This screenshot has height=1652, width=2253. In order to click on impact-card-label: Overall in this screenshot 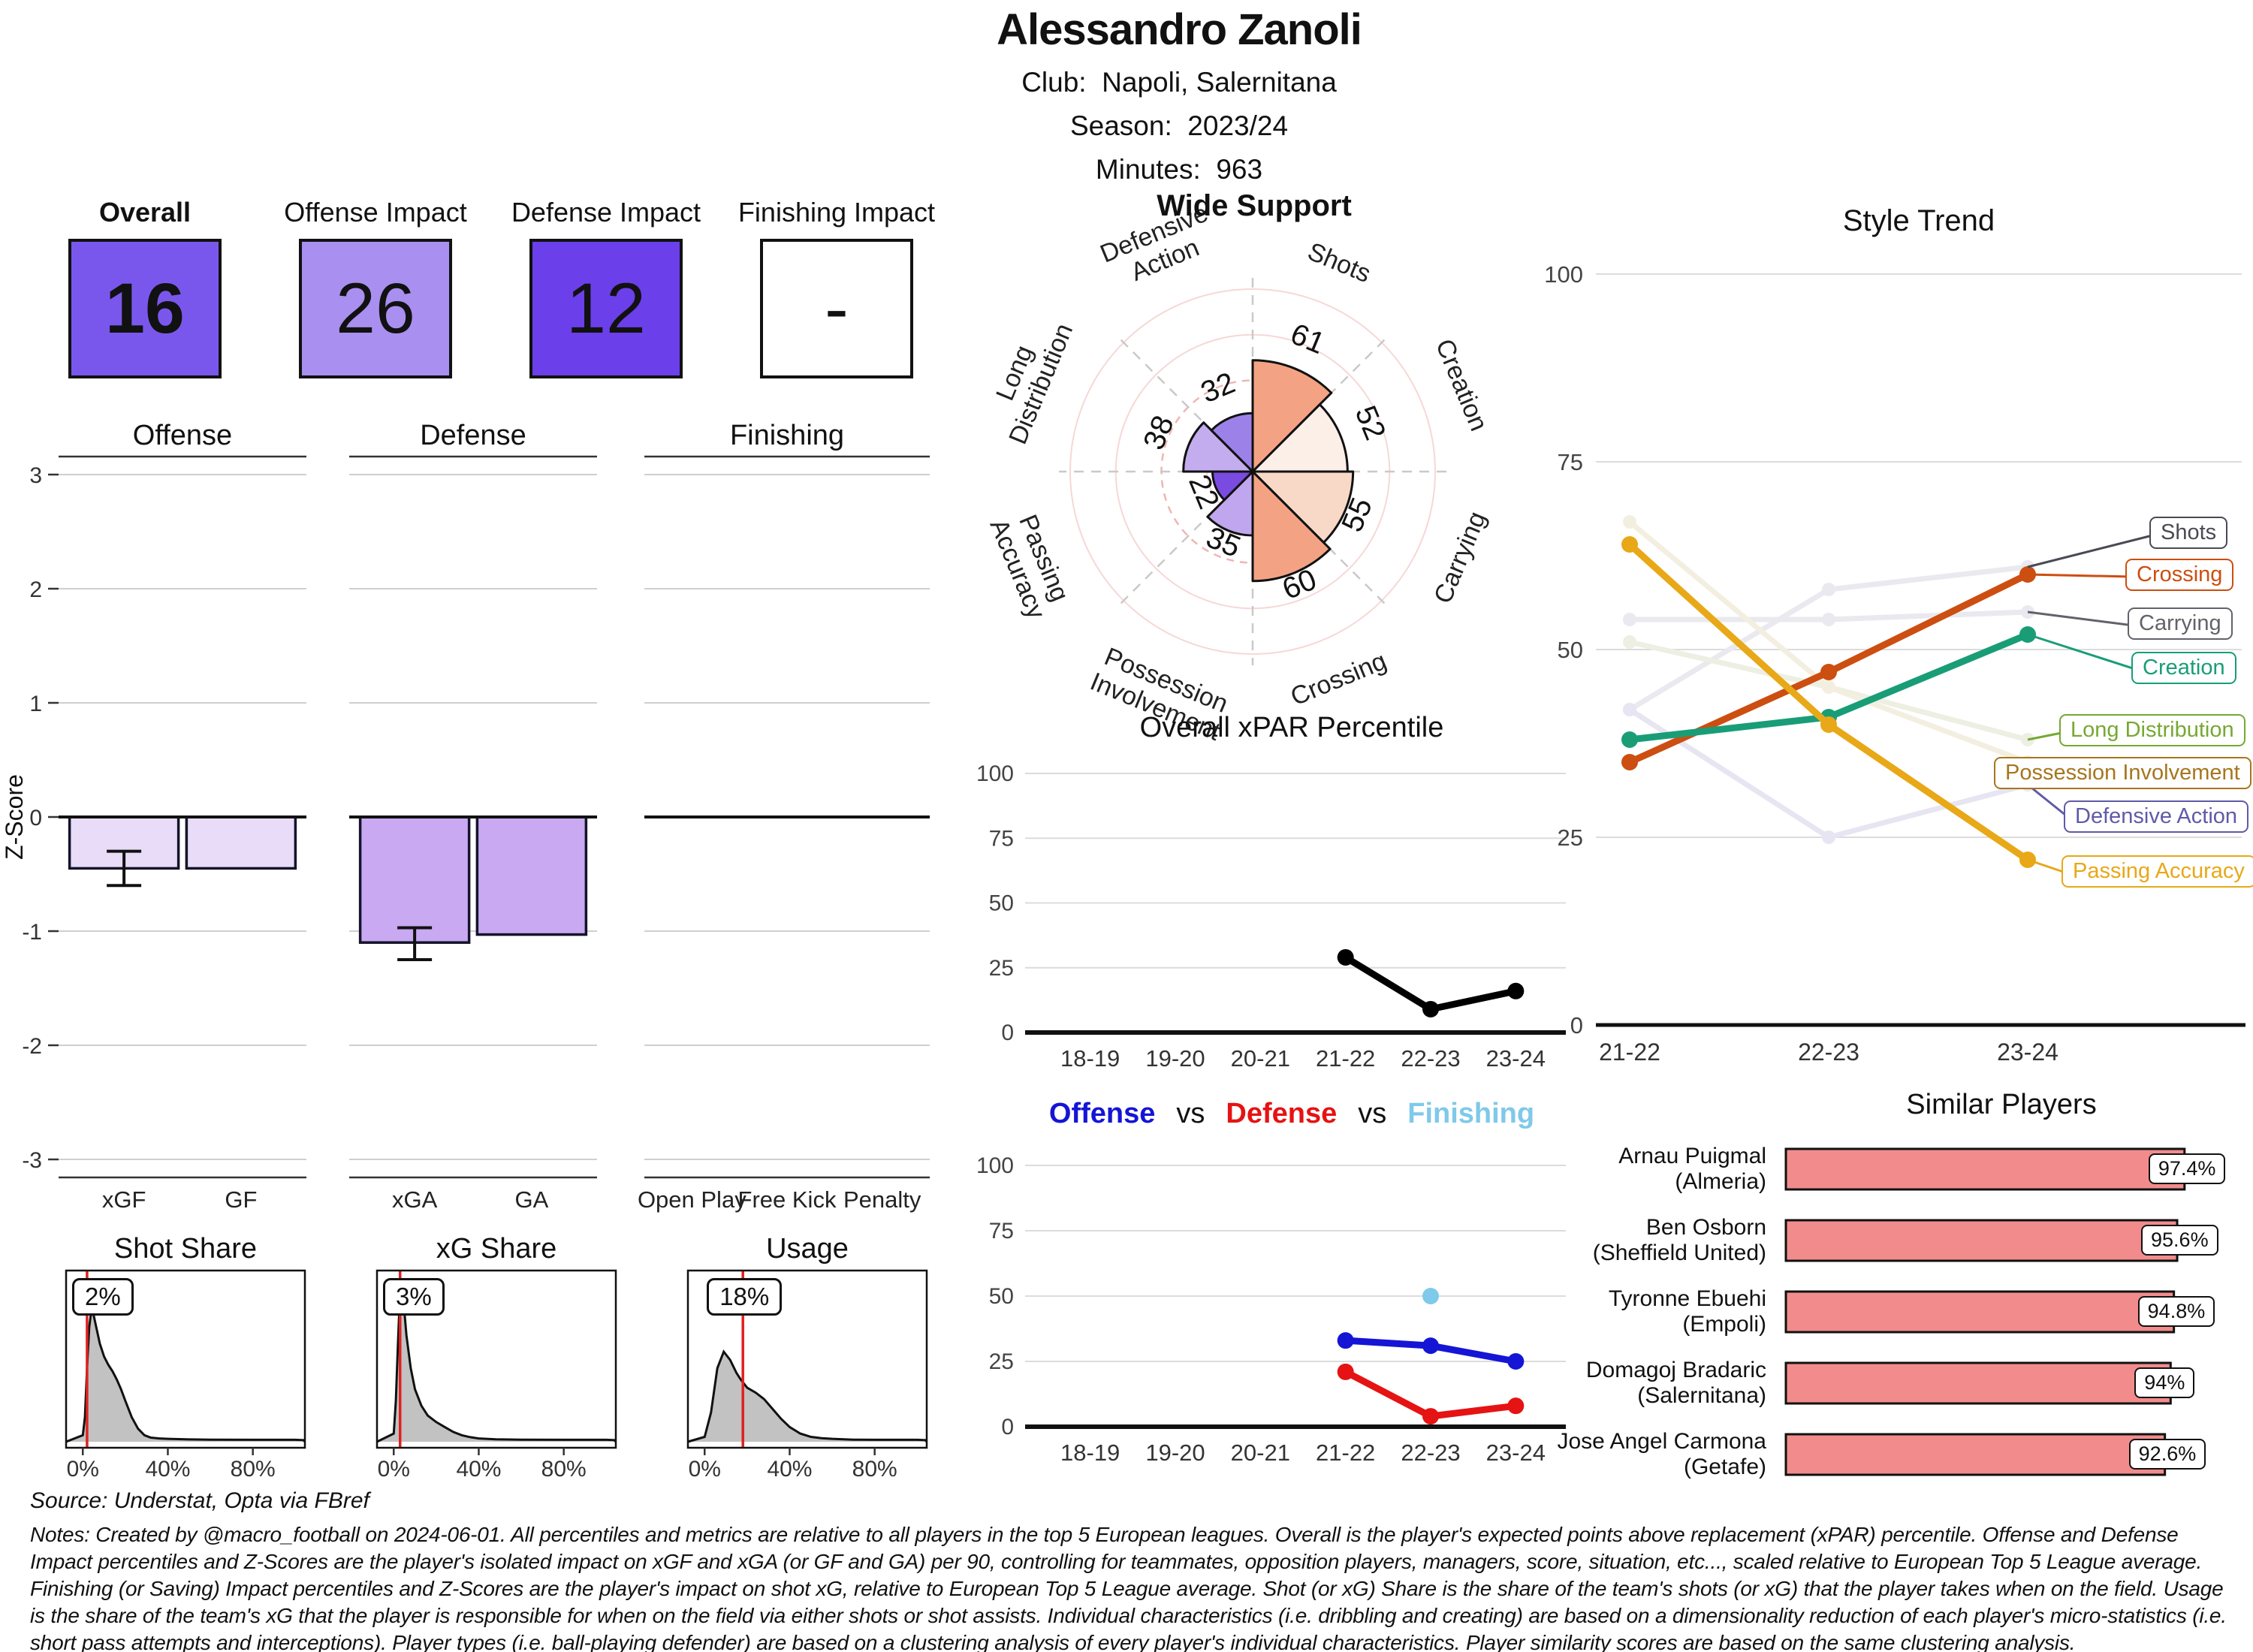, I will do `click(145, 212)`.